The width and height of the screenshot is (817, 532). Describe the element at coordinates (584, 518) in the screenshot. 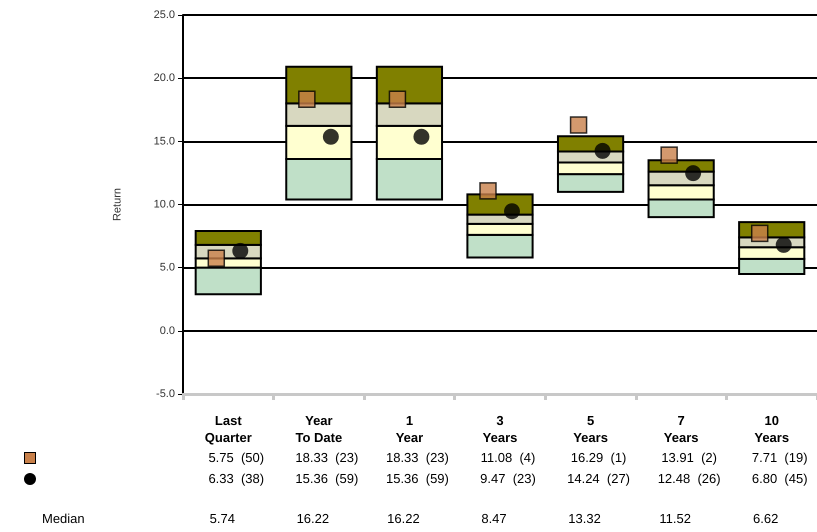

I see `text: 13.32` at that location.